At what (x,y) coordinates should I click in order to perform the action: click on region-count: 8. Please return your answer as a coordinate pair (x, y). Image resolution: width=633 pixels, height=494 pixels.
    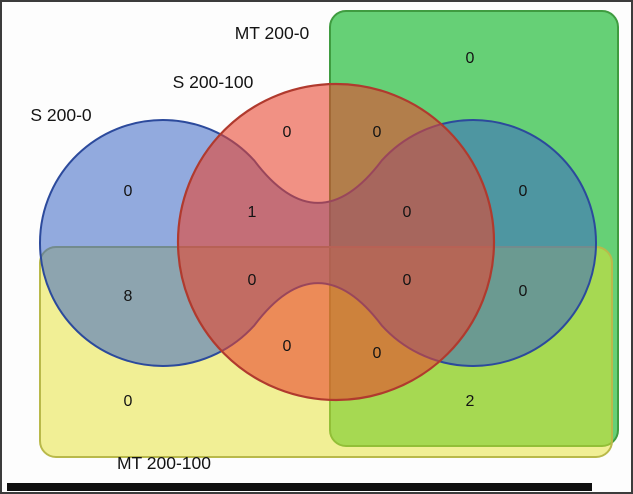
    Looking at the image, I should click on (128, 296).